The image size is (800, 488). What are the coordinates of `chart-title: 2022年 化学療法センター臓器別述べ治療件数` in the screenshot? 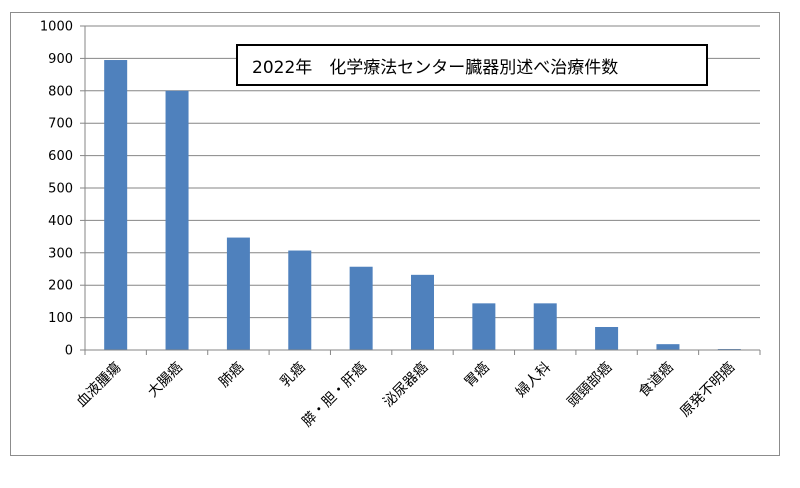 It's located at (472, 65).